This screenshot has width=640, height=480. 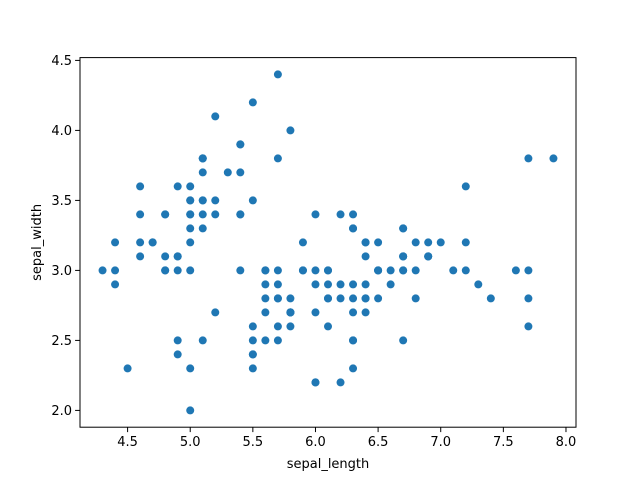 I want to click on x-tick-label: 6.5, so click(x=378, y=442).